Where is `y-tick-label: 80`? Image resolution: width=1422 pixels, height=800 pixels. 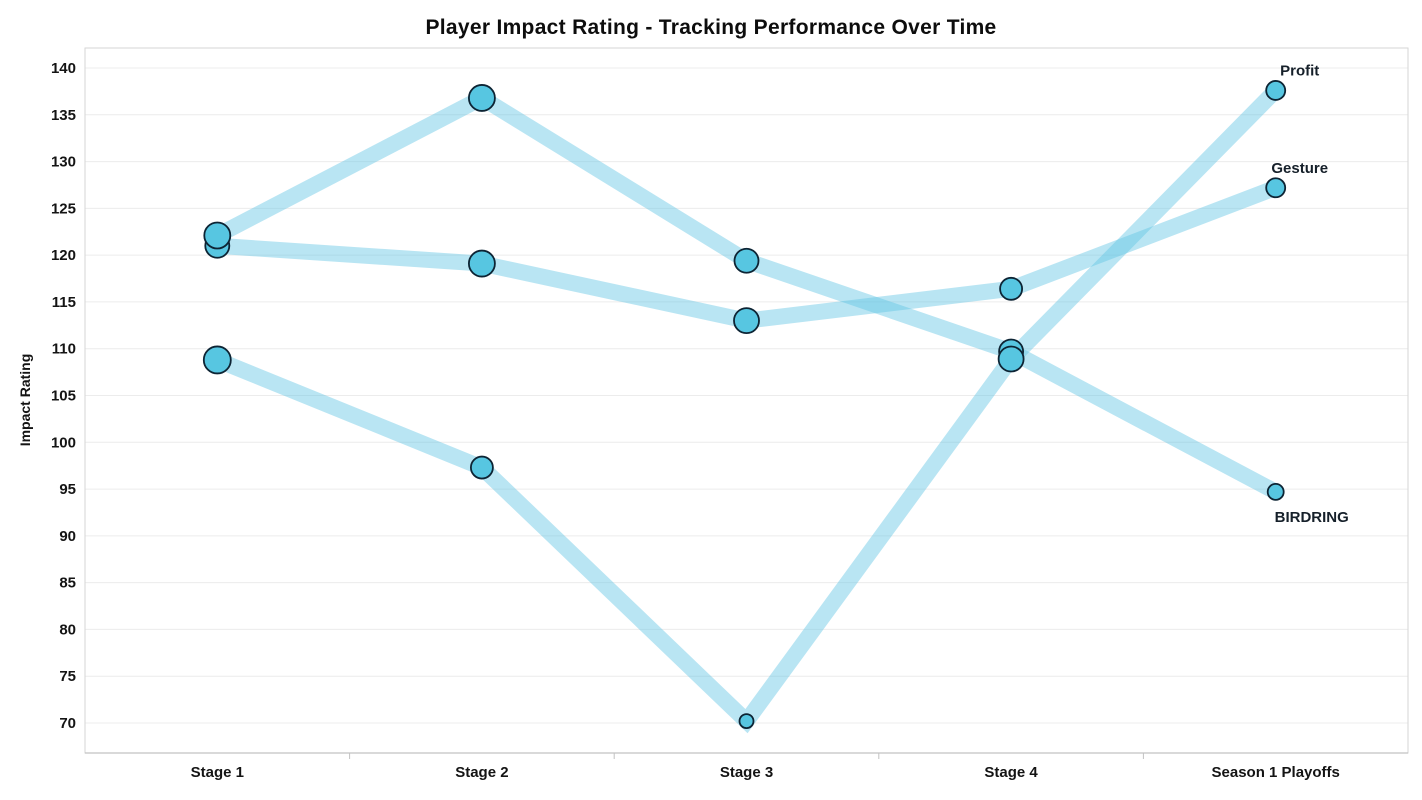
y-tick-label: 80 is located at coordinates (67, 629).